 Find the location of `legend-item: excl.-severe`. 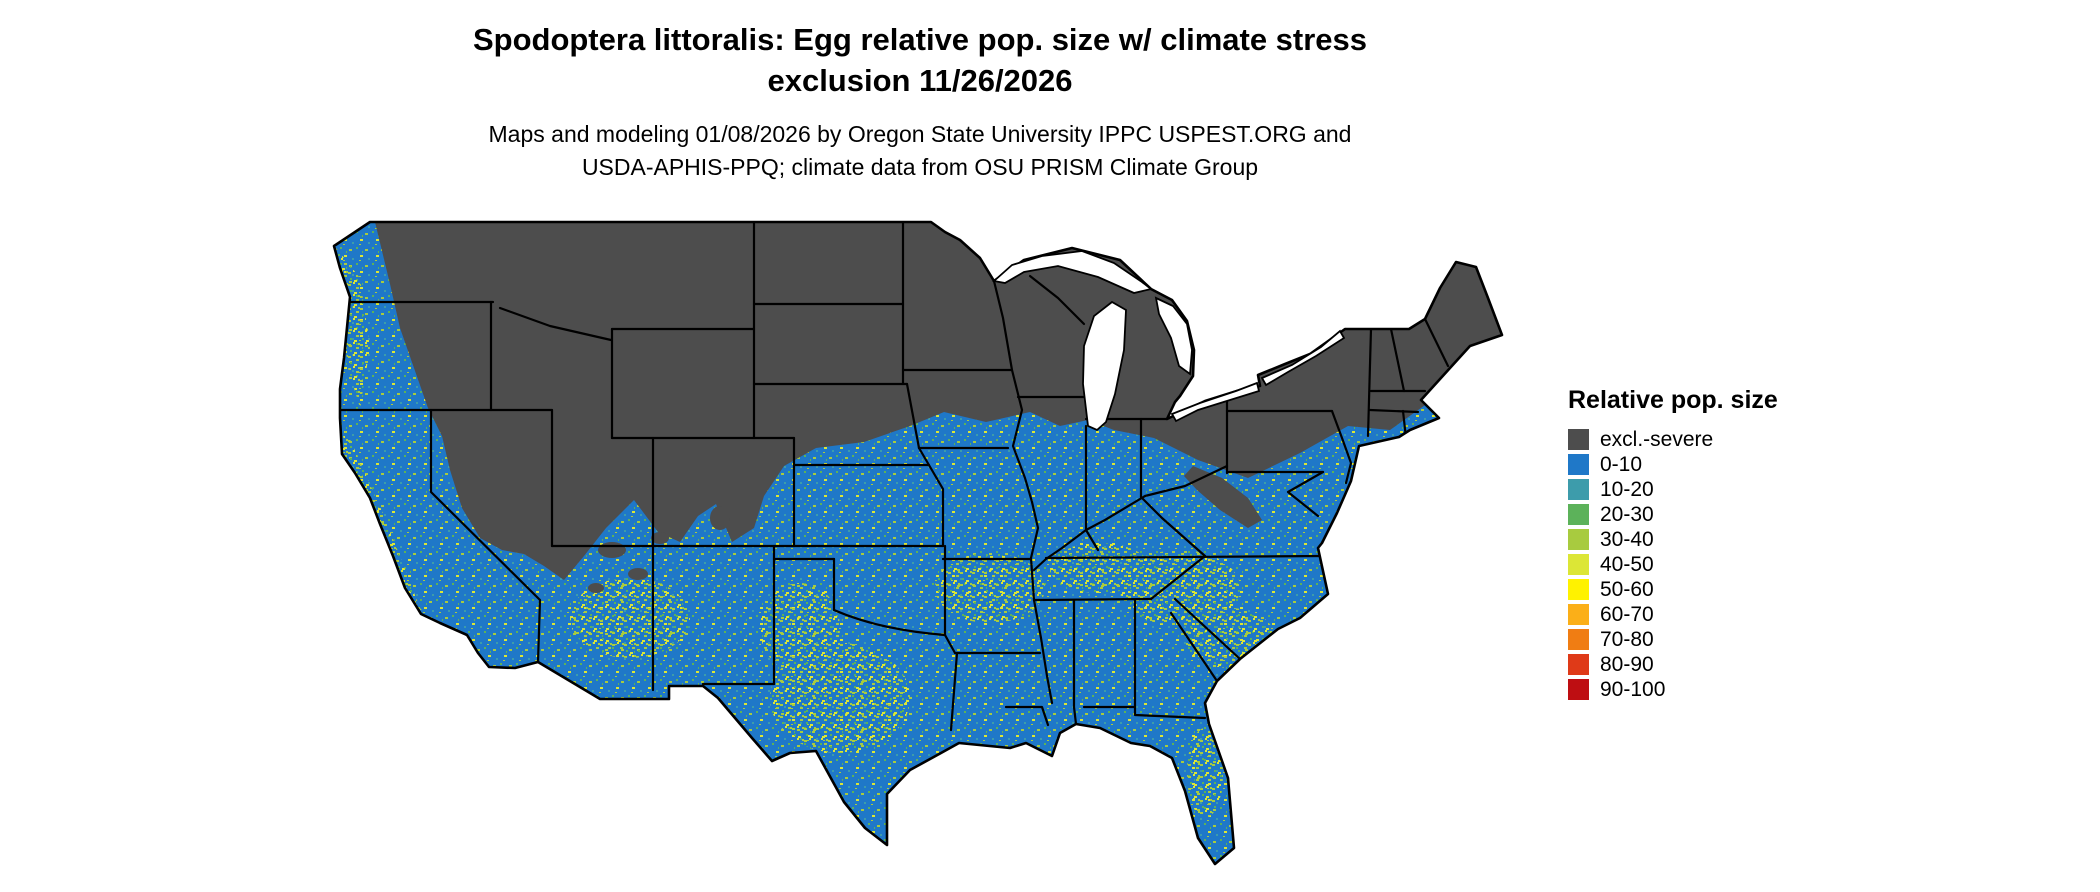

legend-item: excl.-severe is located at coordinates (1703, 439).